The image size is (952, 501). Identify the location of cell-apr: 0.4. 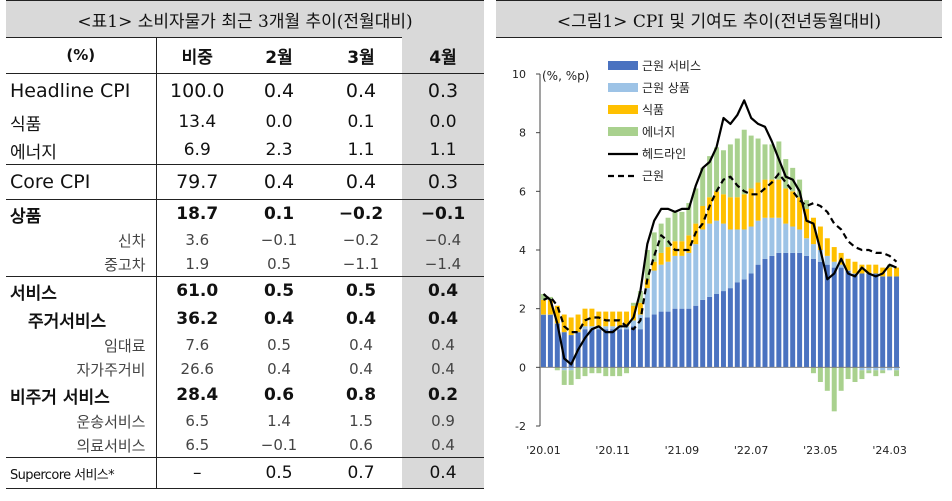
(443, 473).